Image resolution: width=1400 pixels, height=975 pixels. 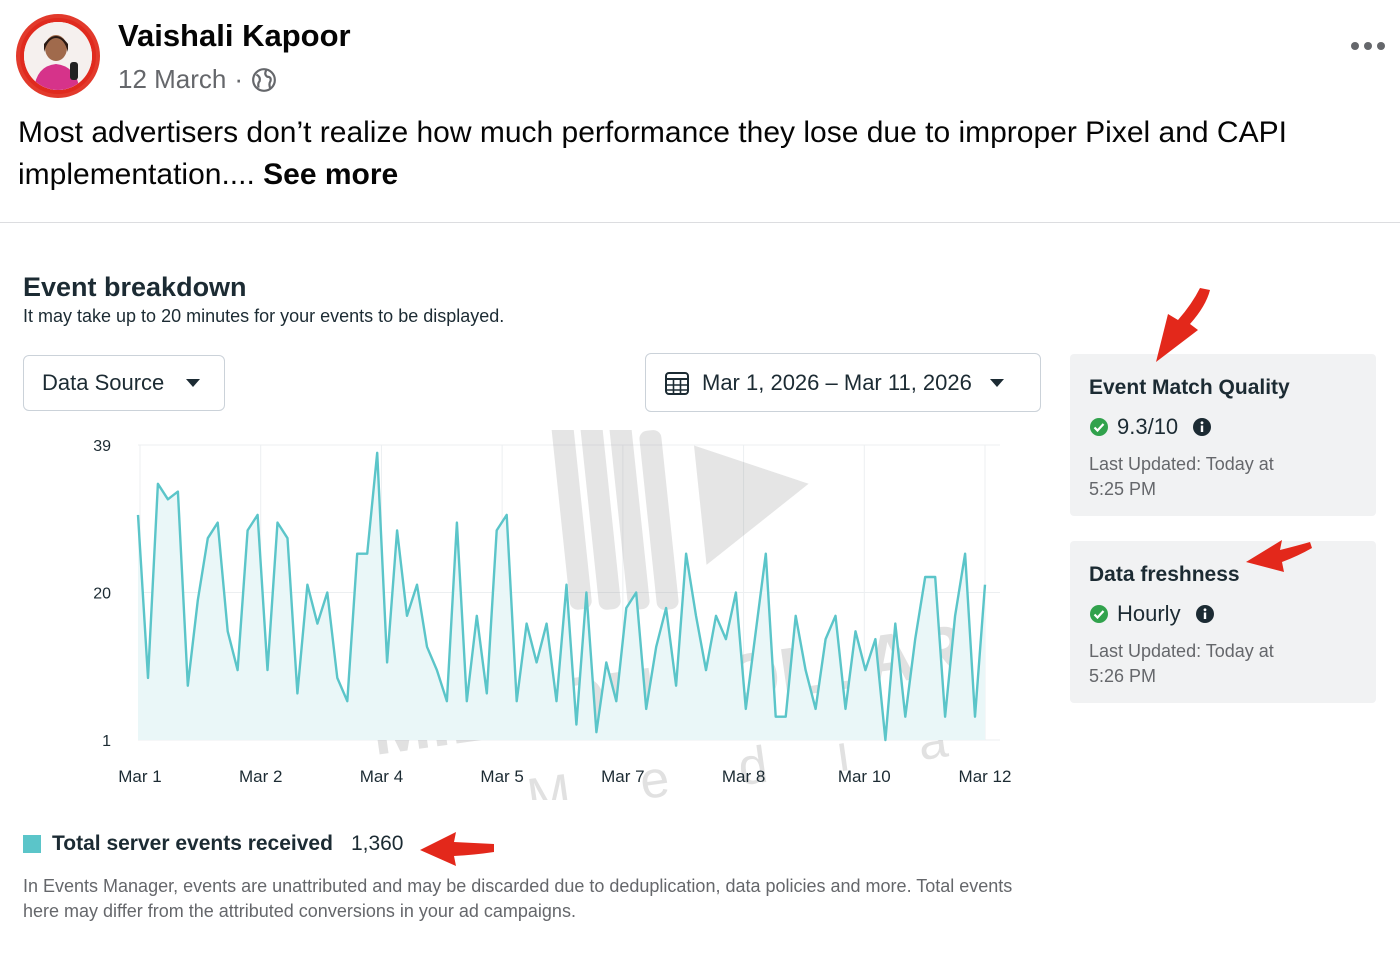 I want to click on post-header: Vaishali Kapoor 12 March ·, so click(x=701, y=59).